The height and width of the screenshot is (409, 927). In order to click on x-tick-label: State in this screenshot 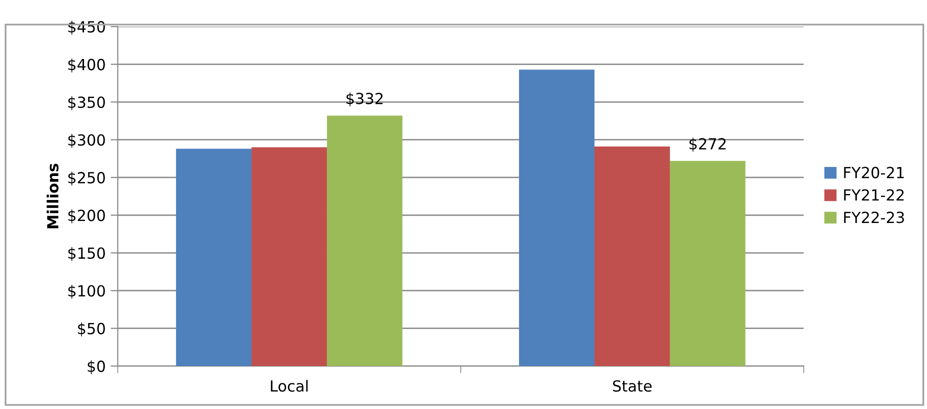, I will do `click(632, 386)`.